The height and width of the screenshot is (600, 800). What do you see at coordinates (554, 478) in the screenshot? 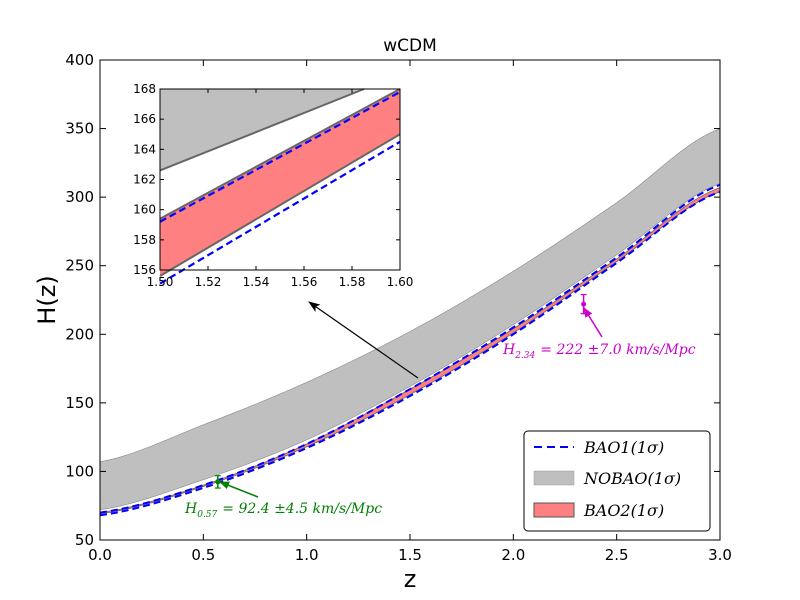
I see `legend-swatch-nobao` at bounding box center [554, 478].